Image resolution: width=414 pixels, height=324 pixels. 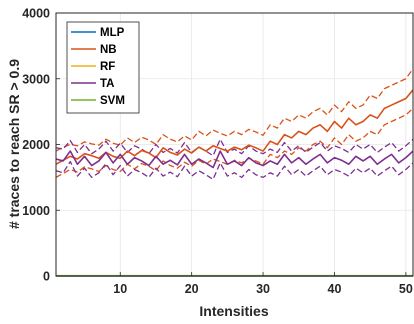 What do you see at coordinates (335, 289) in the screenshot?
I see `x-tick-label: 40` at bounding box center [335, 289].